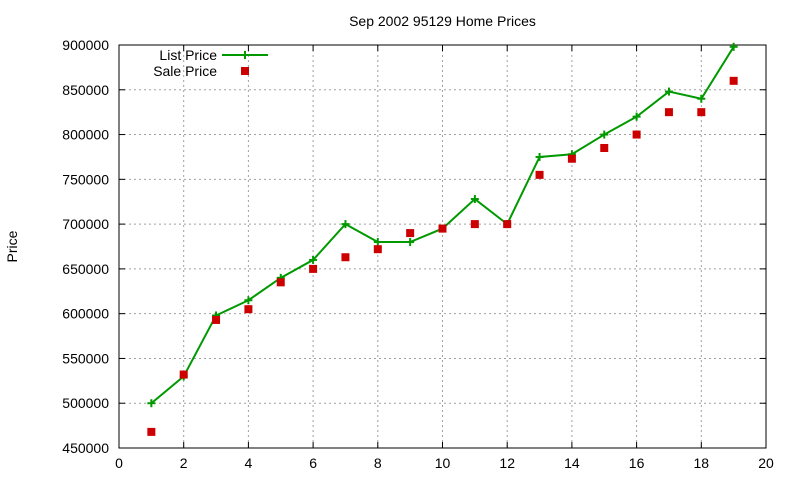 Image resolution: width=800 pixels, height=480 pixels. I want to click on x-tick-label: 0, so click(119, 463).